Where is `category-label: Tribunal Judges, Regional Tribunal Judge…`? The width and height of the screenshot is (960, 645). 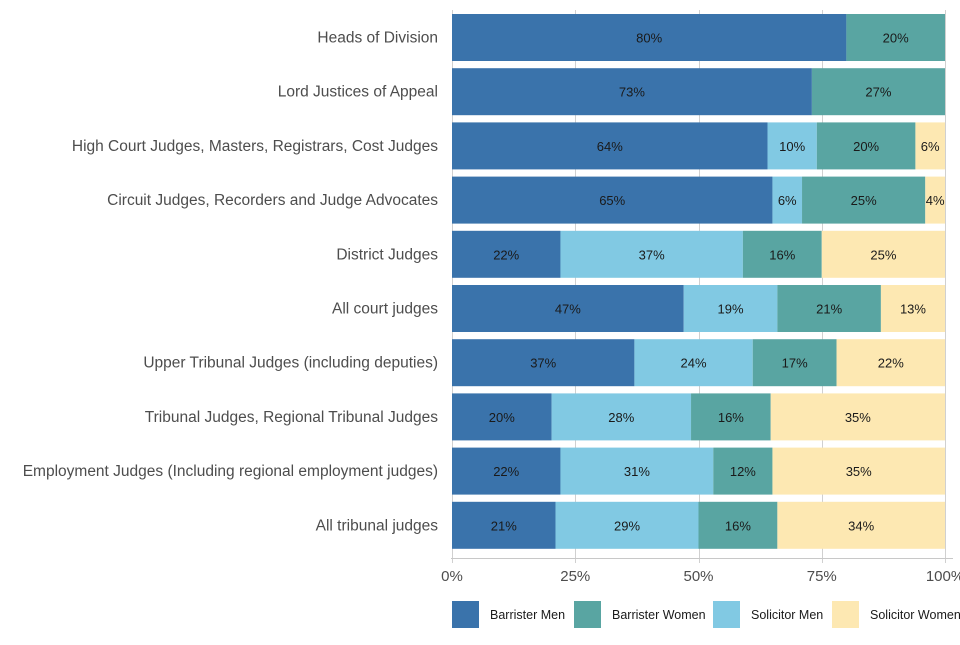
category-label: Tribunal Judges, Regional Tribunal Judge… is located at coordinates (291, 417).